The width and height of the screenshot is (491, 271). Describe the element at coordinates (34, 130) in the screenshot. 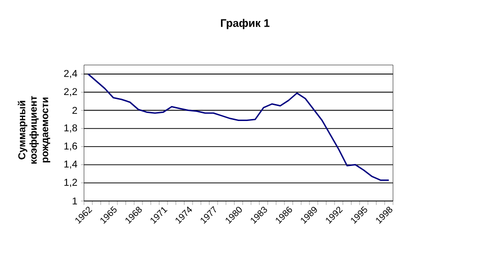

I see `y-axis-title: Суммарный коэффициент рождаемости` at that location.